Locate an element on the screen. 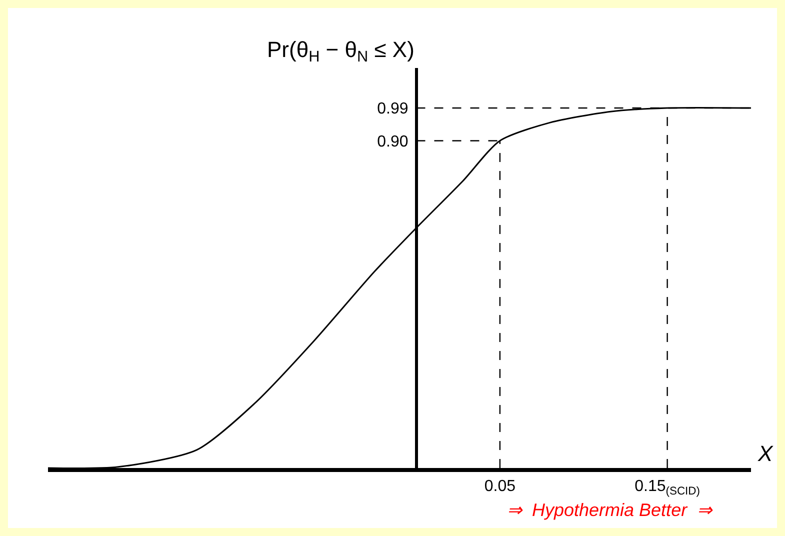 Image resolution: width=785 pixels, height=536 pixels. x-tick-label: 0.05 is located at coordinates (500, 487).